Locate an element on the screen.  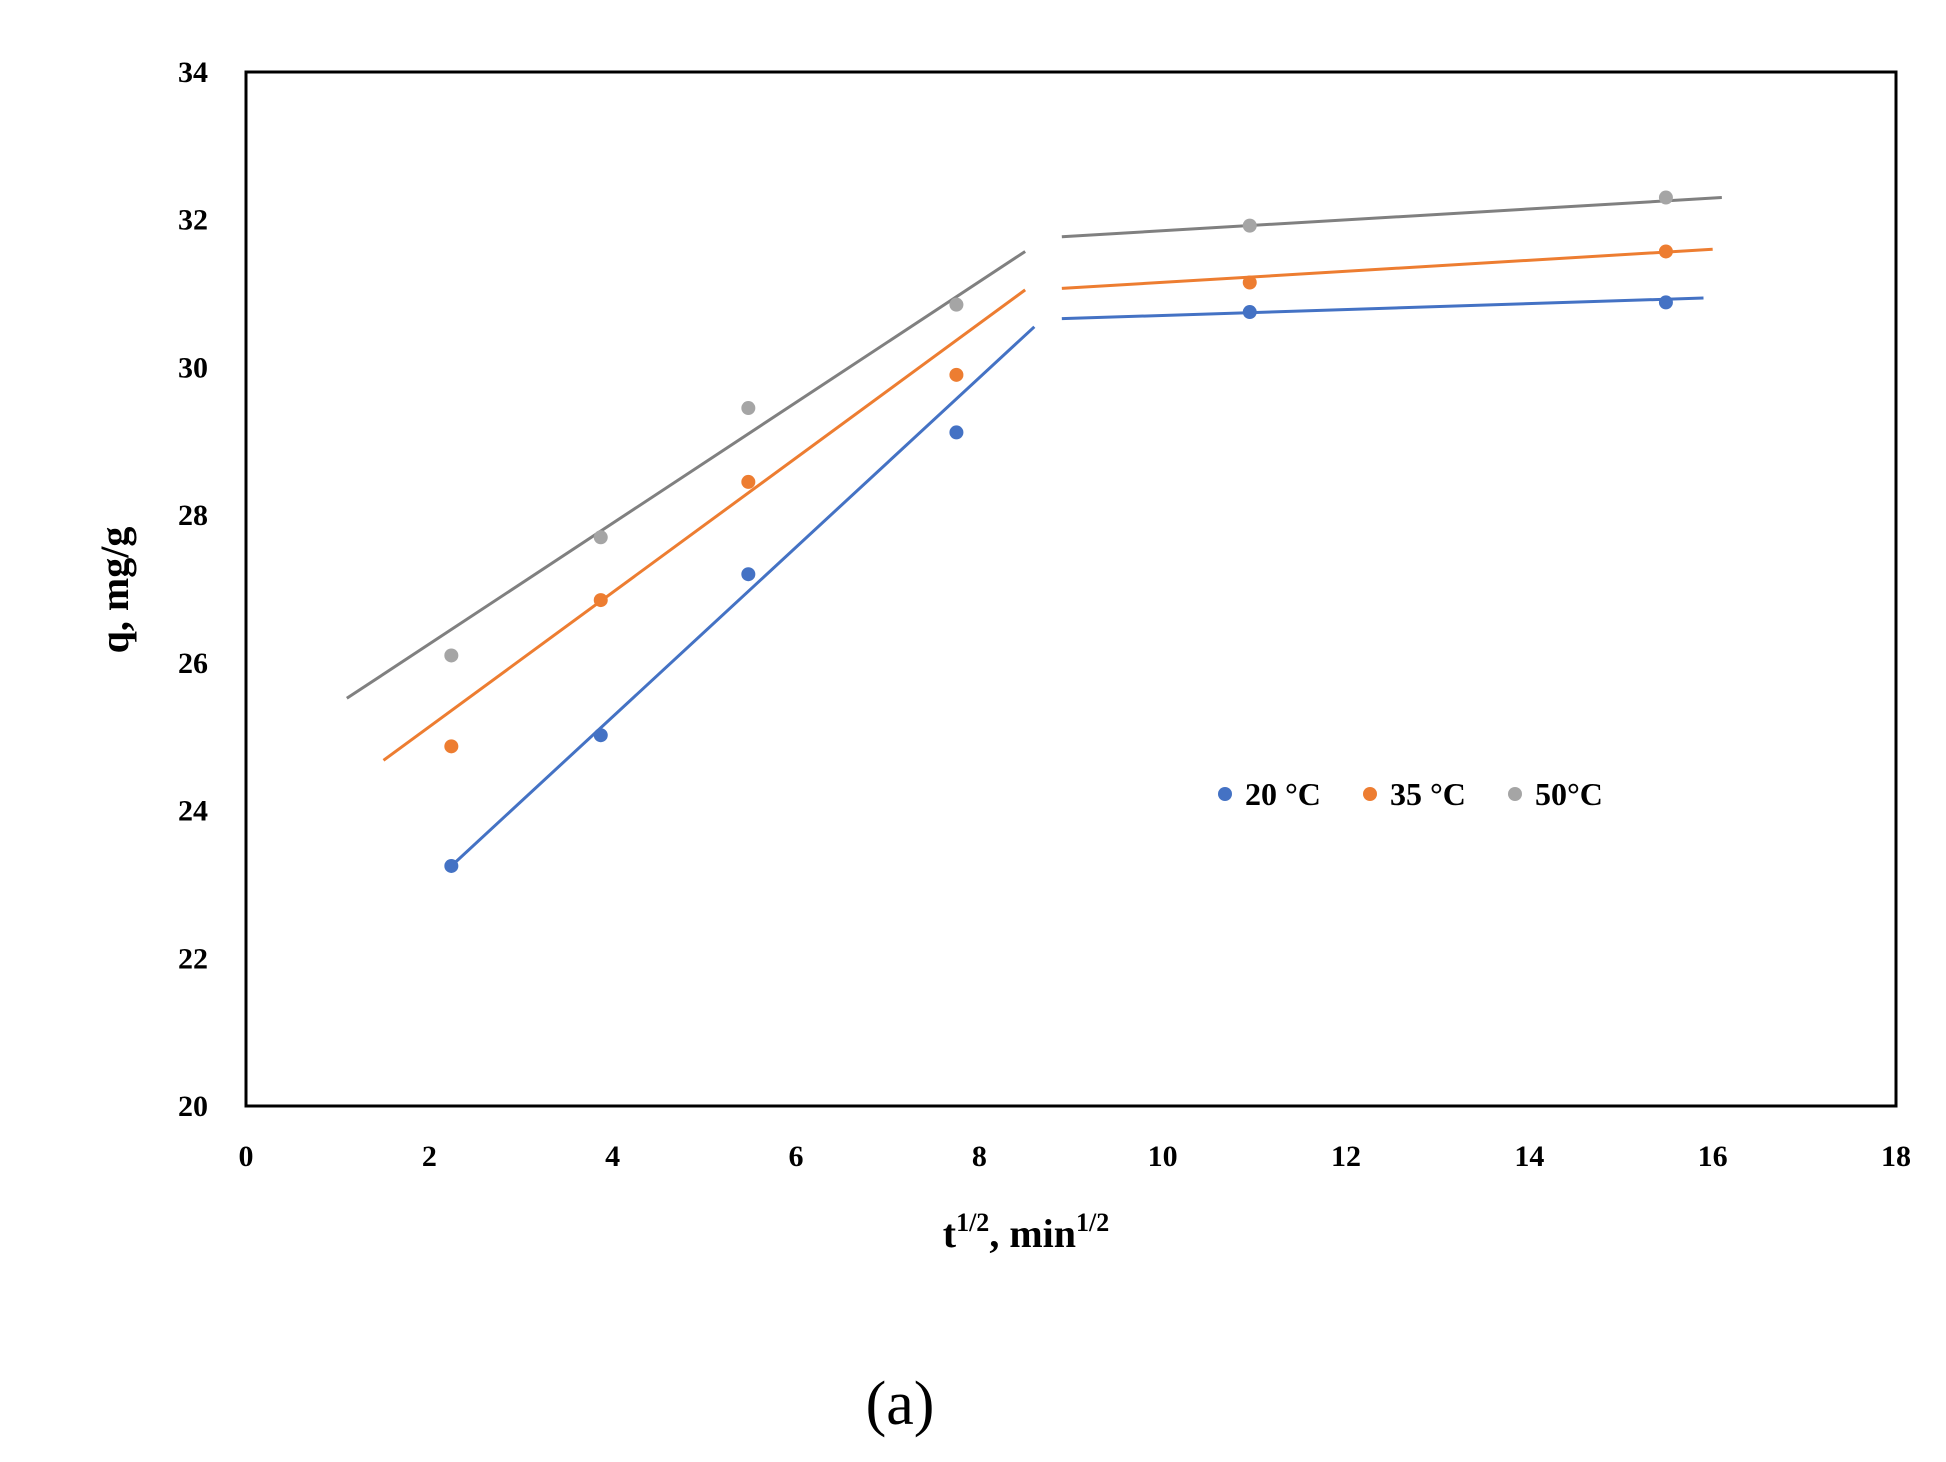
x-tick-label: 12 is located at coordinates (1346, 1156).